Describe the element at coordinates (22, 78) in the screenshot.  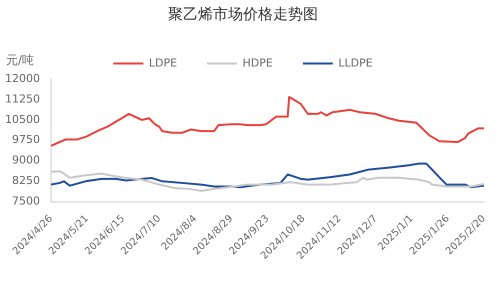
I see `y-tick-label: 12000` at that location.